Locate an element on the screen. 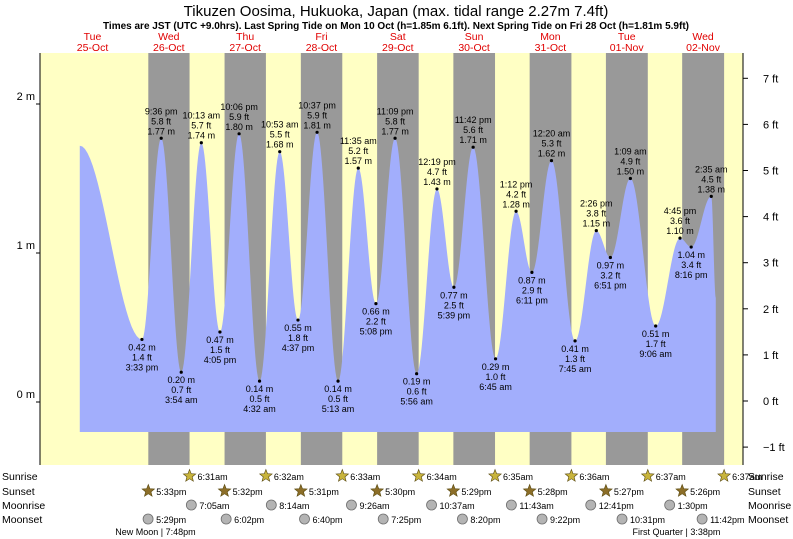  tide-label: 4:45 pm is located at coordinates (680, 211).